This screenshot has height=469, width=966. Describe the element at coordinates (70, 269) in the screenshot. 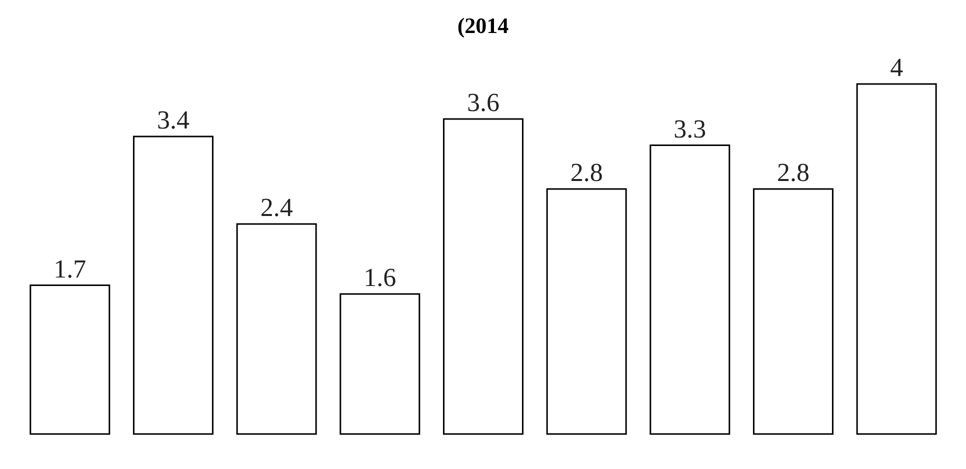

I see `data-label: 1.7` at that location.